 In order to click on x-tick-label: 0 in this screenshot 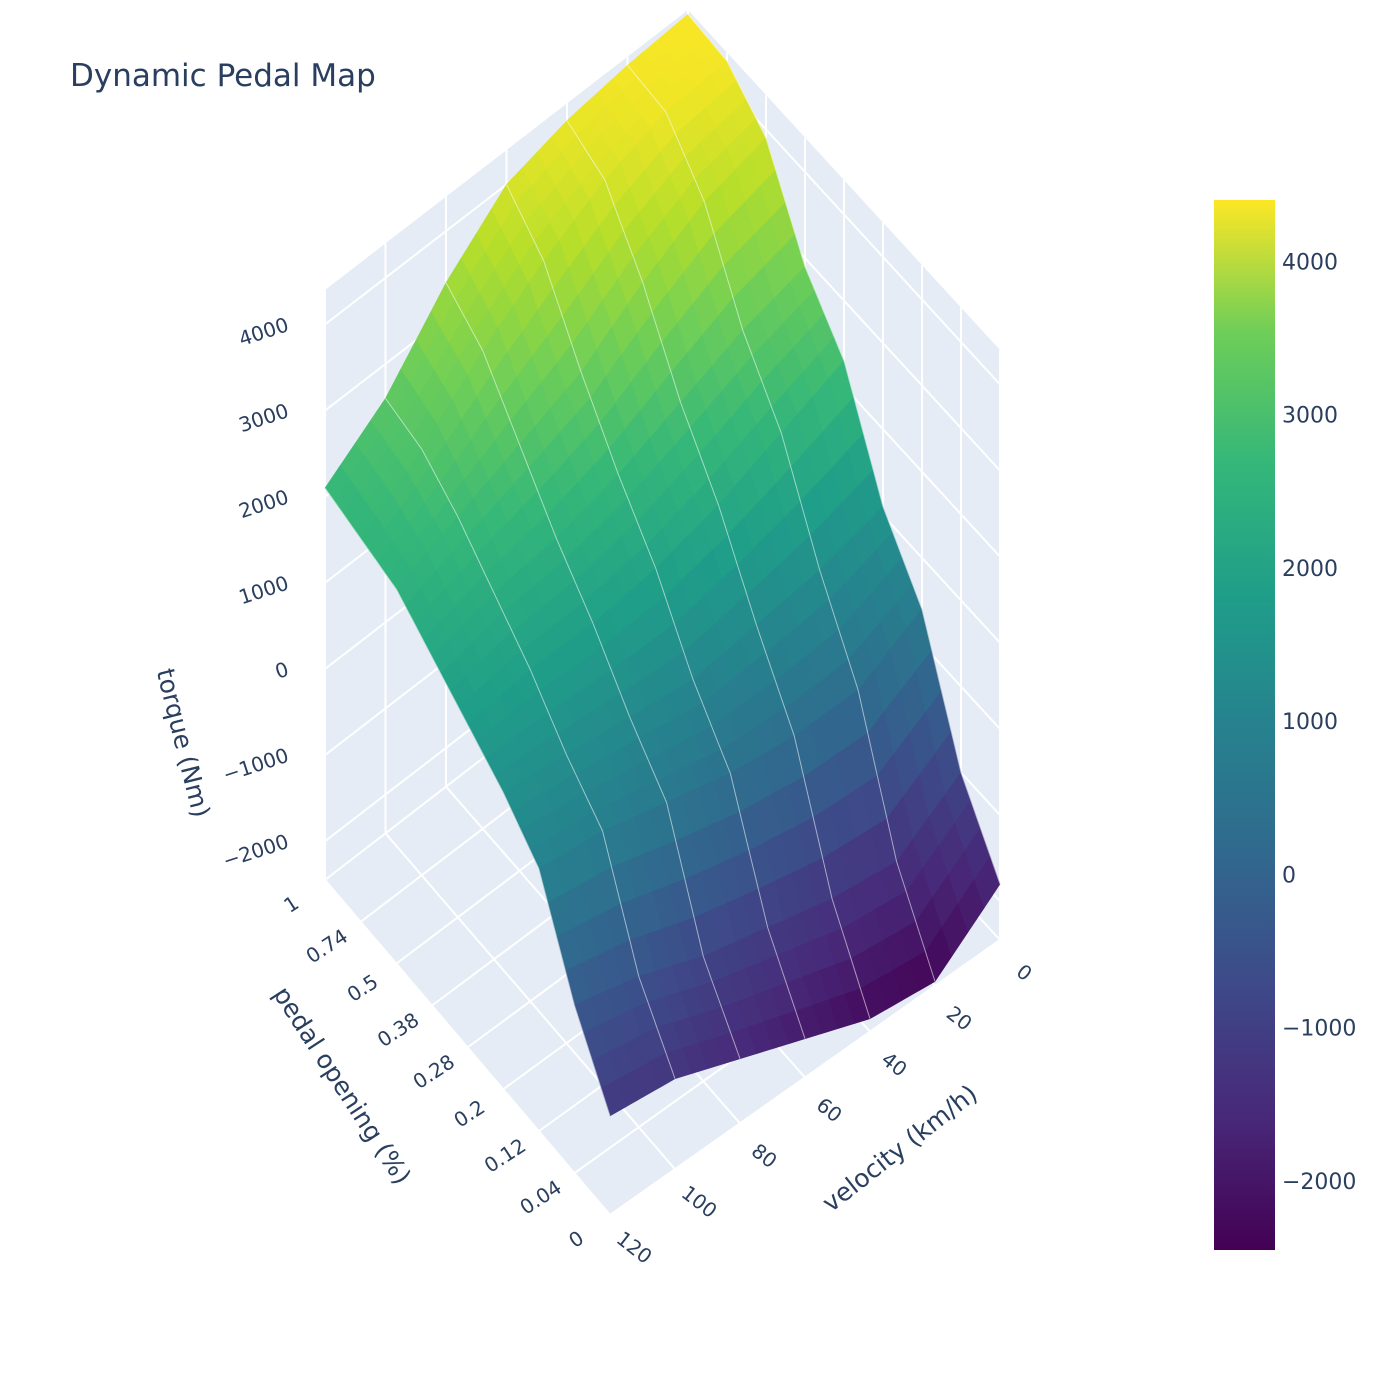, I will do `click(1024, 972)`.